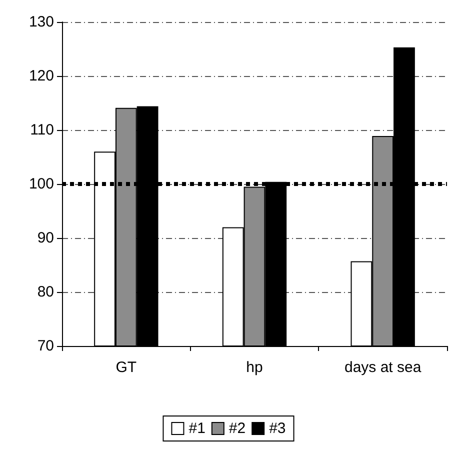 Image resolution: width=457 pixels, height=461 pixels. I want to click on y-tick-label: 100, so click(41, 184).